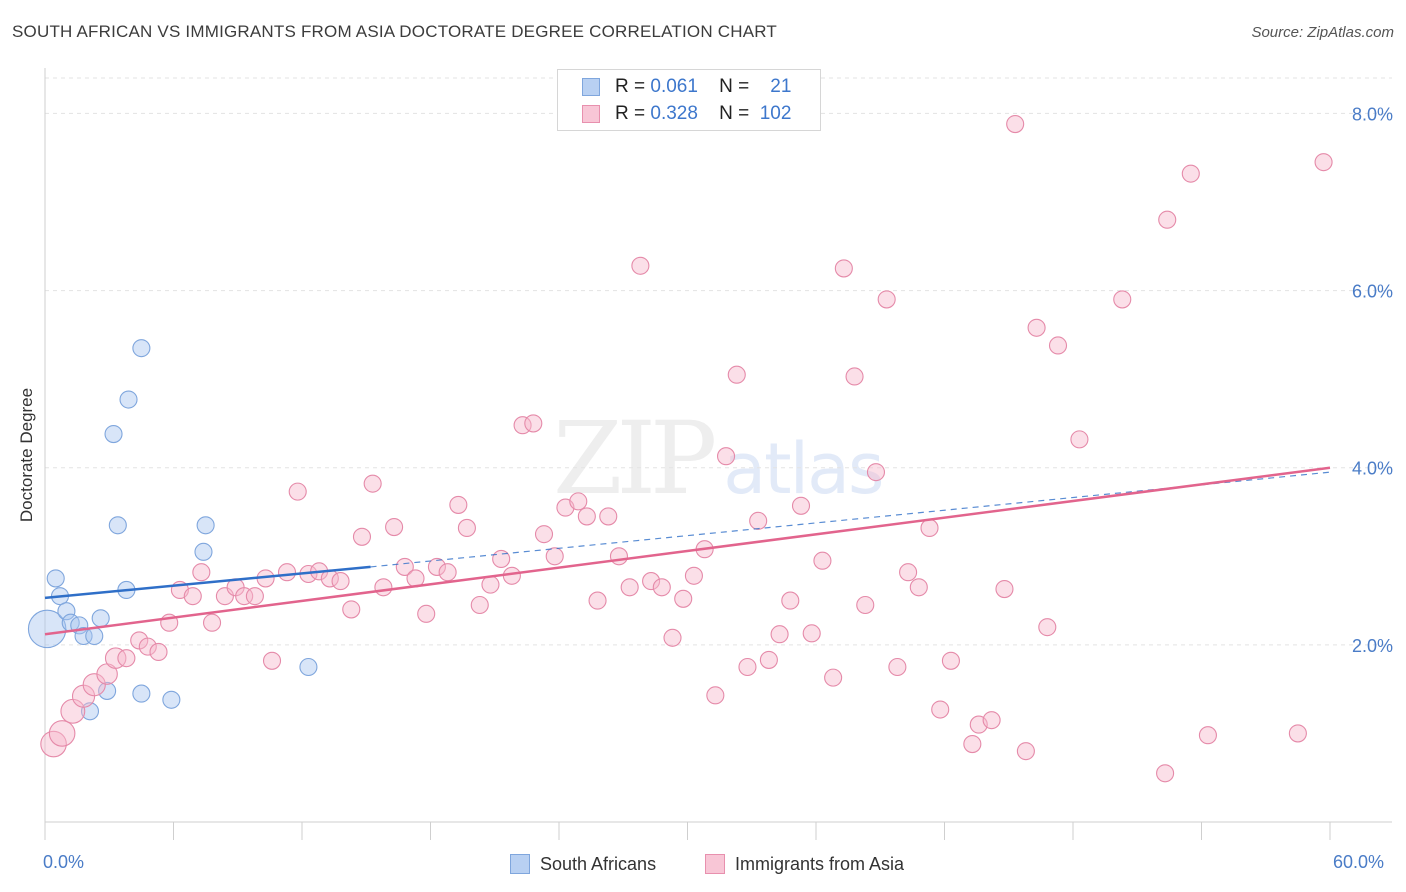 The image size is (1406, 892). What do you see at coordinates (591, 114) in the screenshot?
I see `stats-swatch-immigrants-asia` at bounding box center [591, 114].